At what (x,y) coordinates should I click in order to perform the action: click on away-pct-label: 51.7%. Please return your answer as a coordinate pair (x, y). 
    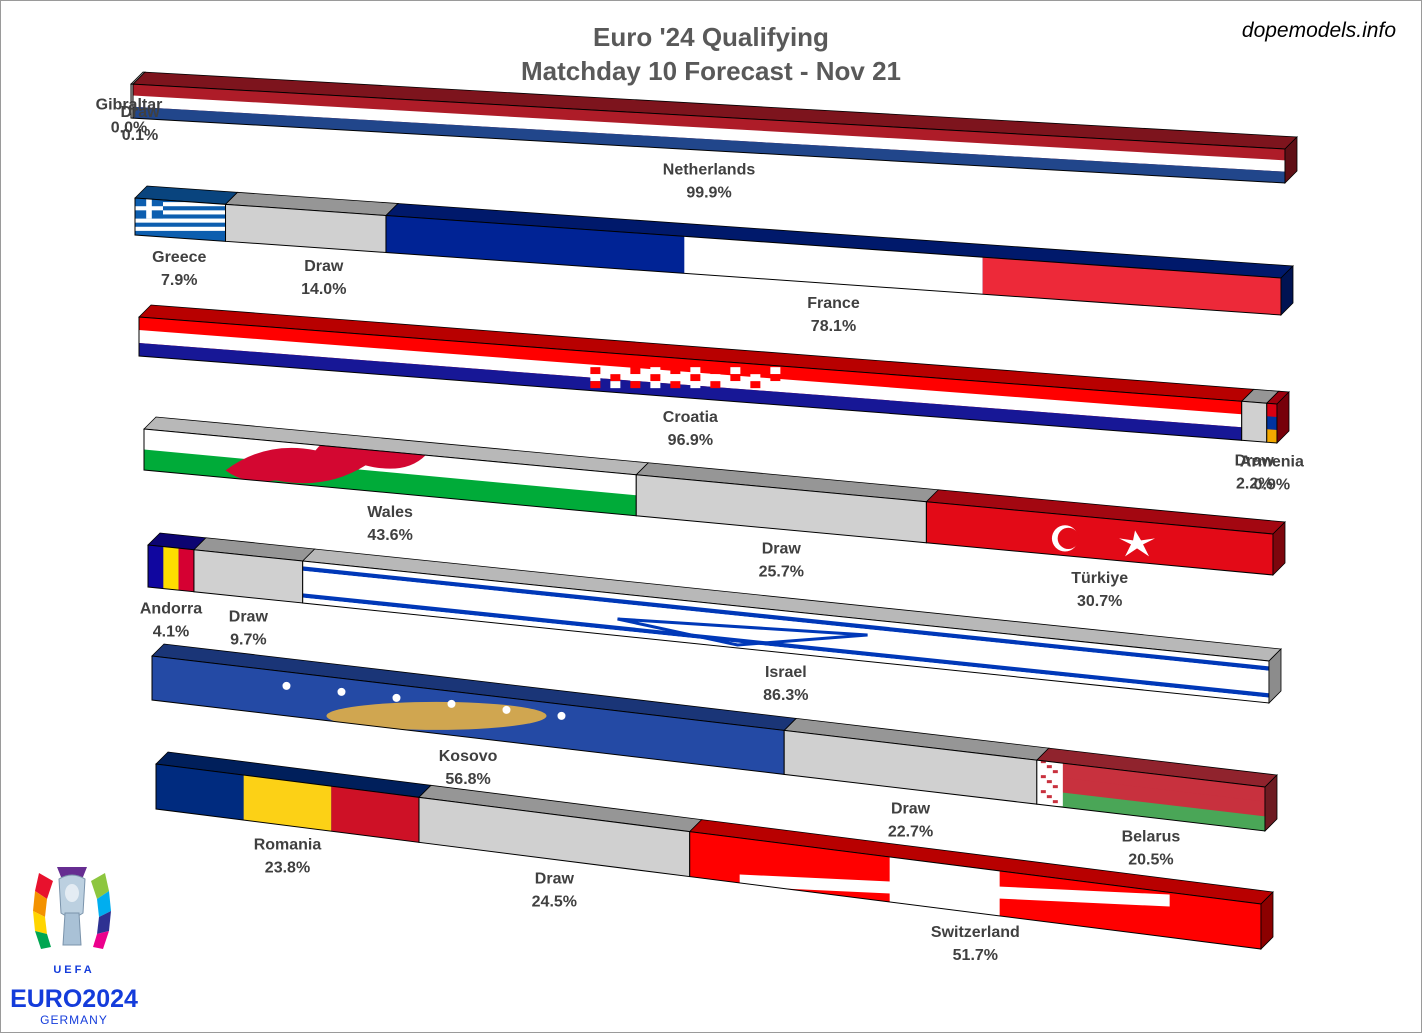
    Looking at the image, I should click on (975, 955).